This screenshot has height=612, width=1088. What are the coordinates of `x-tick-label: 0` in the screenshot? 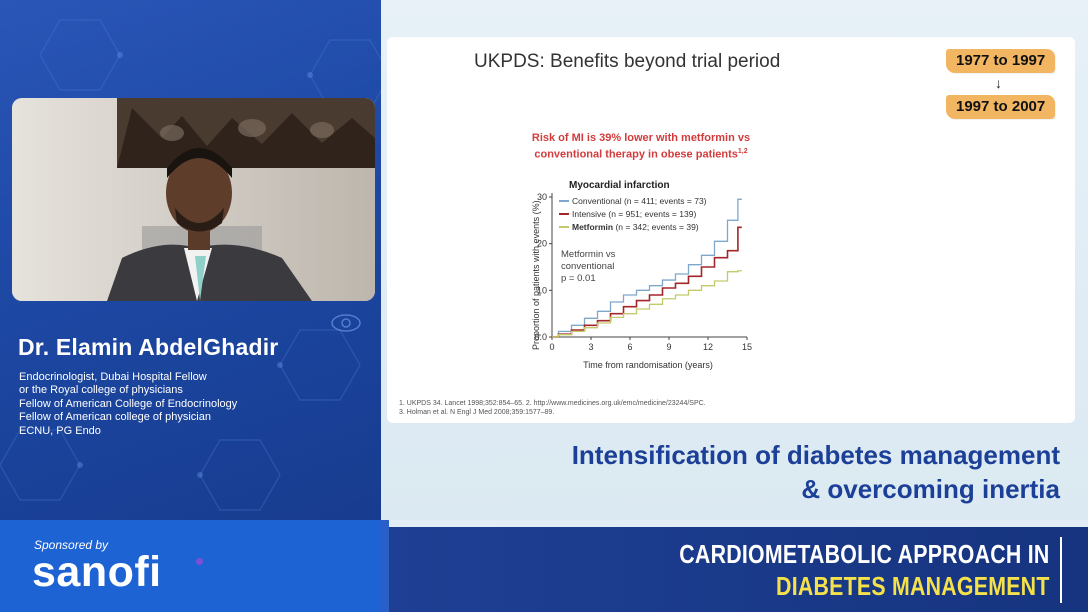 It's located at (551, 347).